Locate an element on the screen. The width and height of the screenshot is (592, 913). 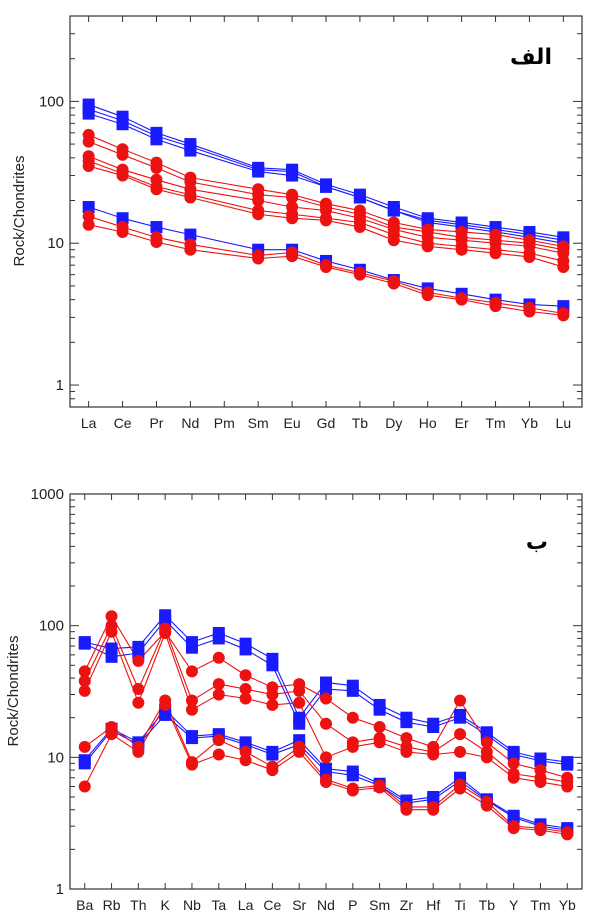
y-axis-title: Rock/Chondrites is located at coordinates (19, 211).